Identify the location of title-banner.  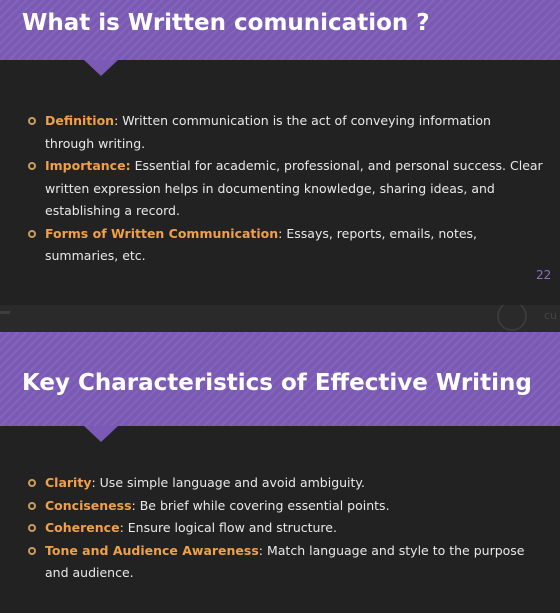
(280, 30).